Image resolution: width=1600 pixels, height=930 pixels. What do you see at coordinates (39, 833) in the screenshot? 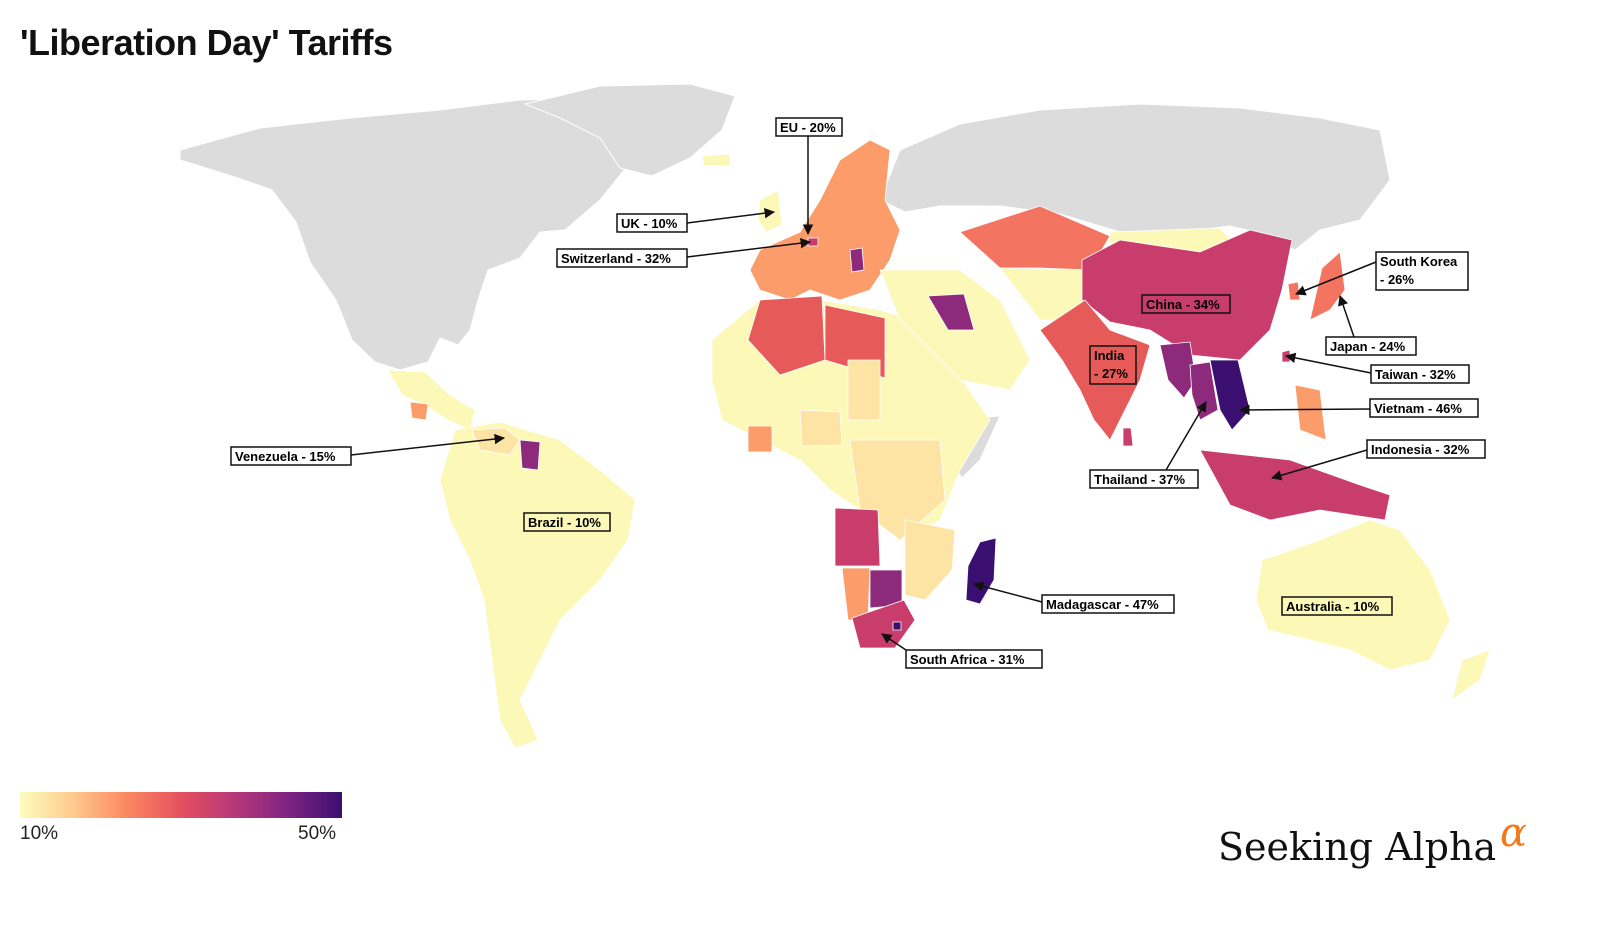
I see `legend-min-label: 10%` at bounding box center [39, 833].